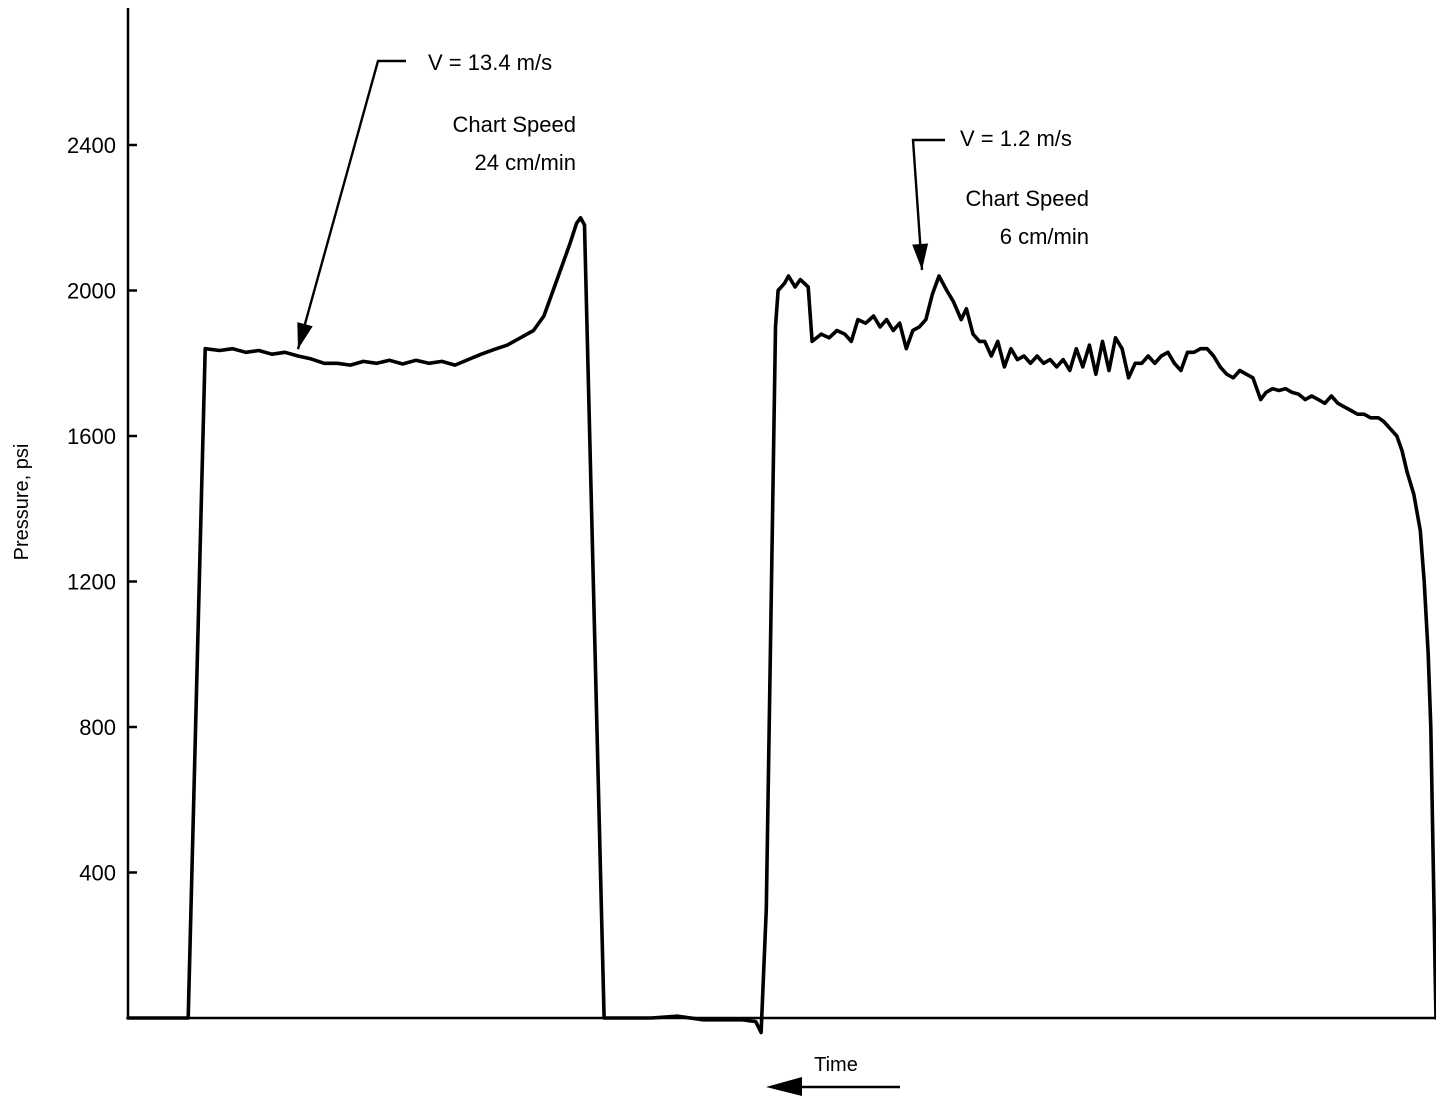  Describe the element at coordinates (97, 873) in the screenshot. I see `y-tick-label: 400` at that location.